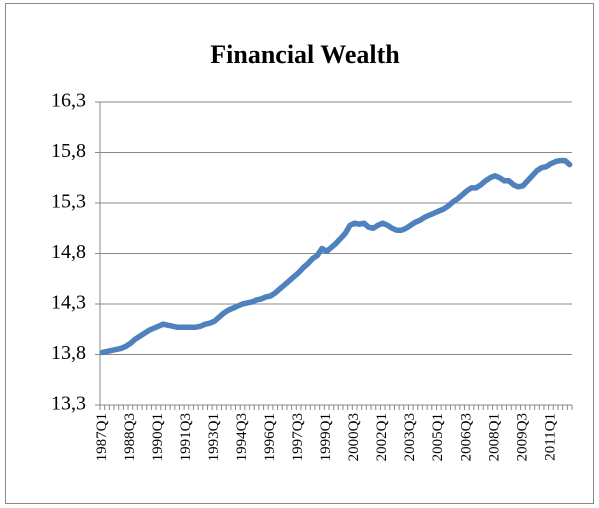 The height and width of the screenshot is (508, 599). I want to click on x-tick-label: 2002Q1, so click(382, 437).